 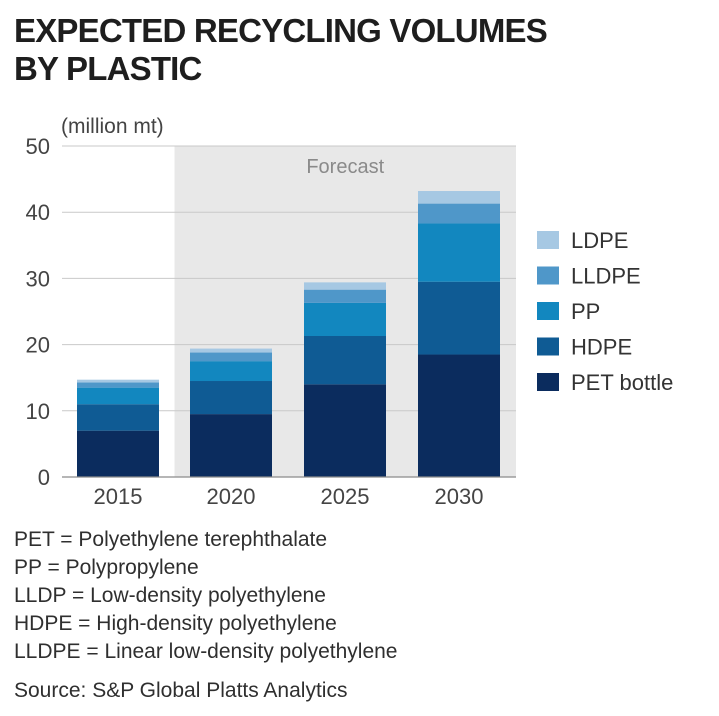 I want to click on legend-label: PET bottle, so click(x=622, y=382).